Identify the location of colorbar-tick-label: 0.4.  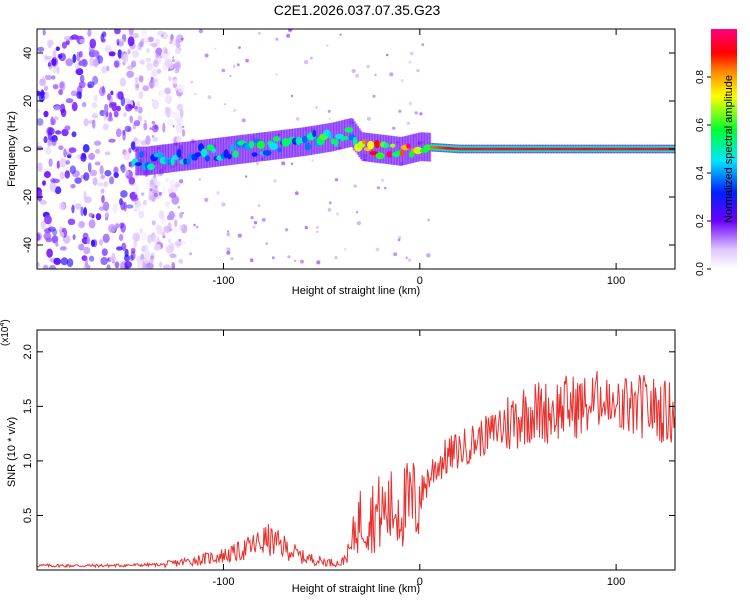
(700, 173).